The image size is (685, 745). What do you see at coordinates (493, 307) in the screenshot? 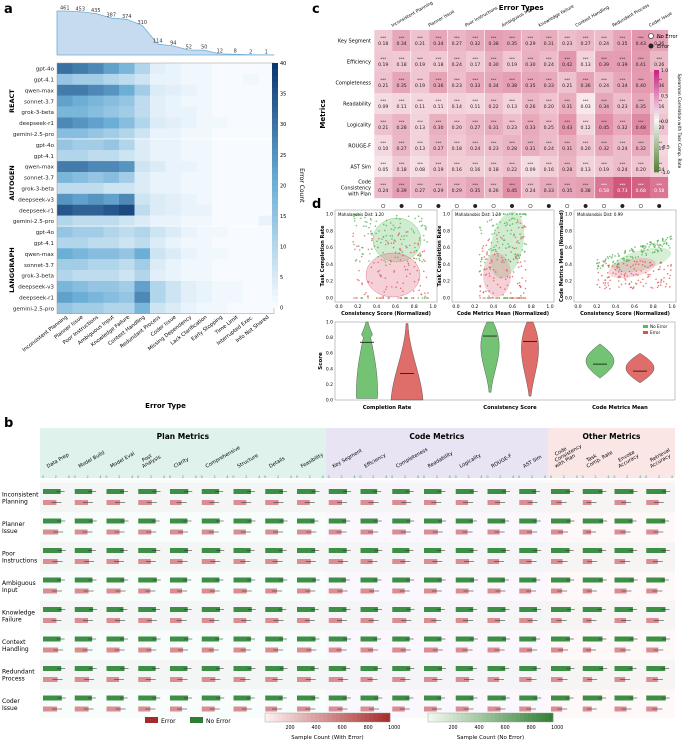
I see `x-tick-label: 0.4` at bounding box center [493, 307].